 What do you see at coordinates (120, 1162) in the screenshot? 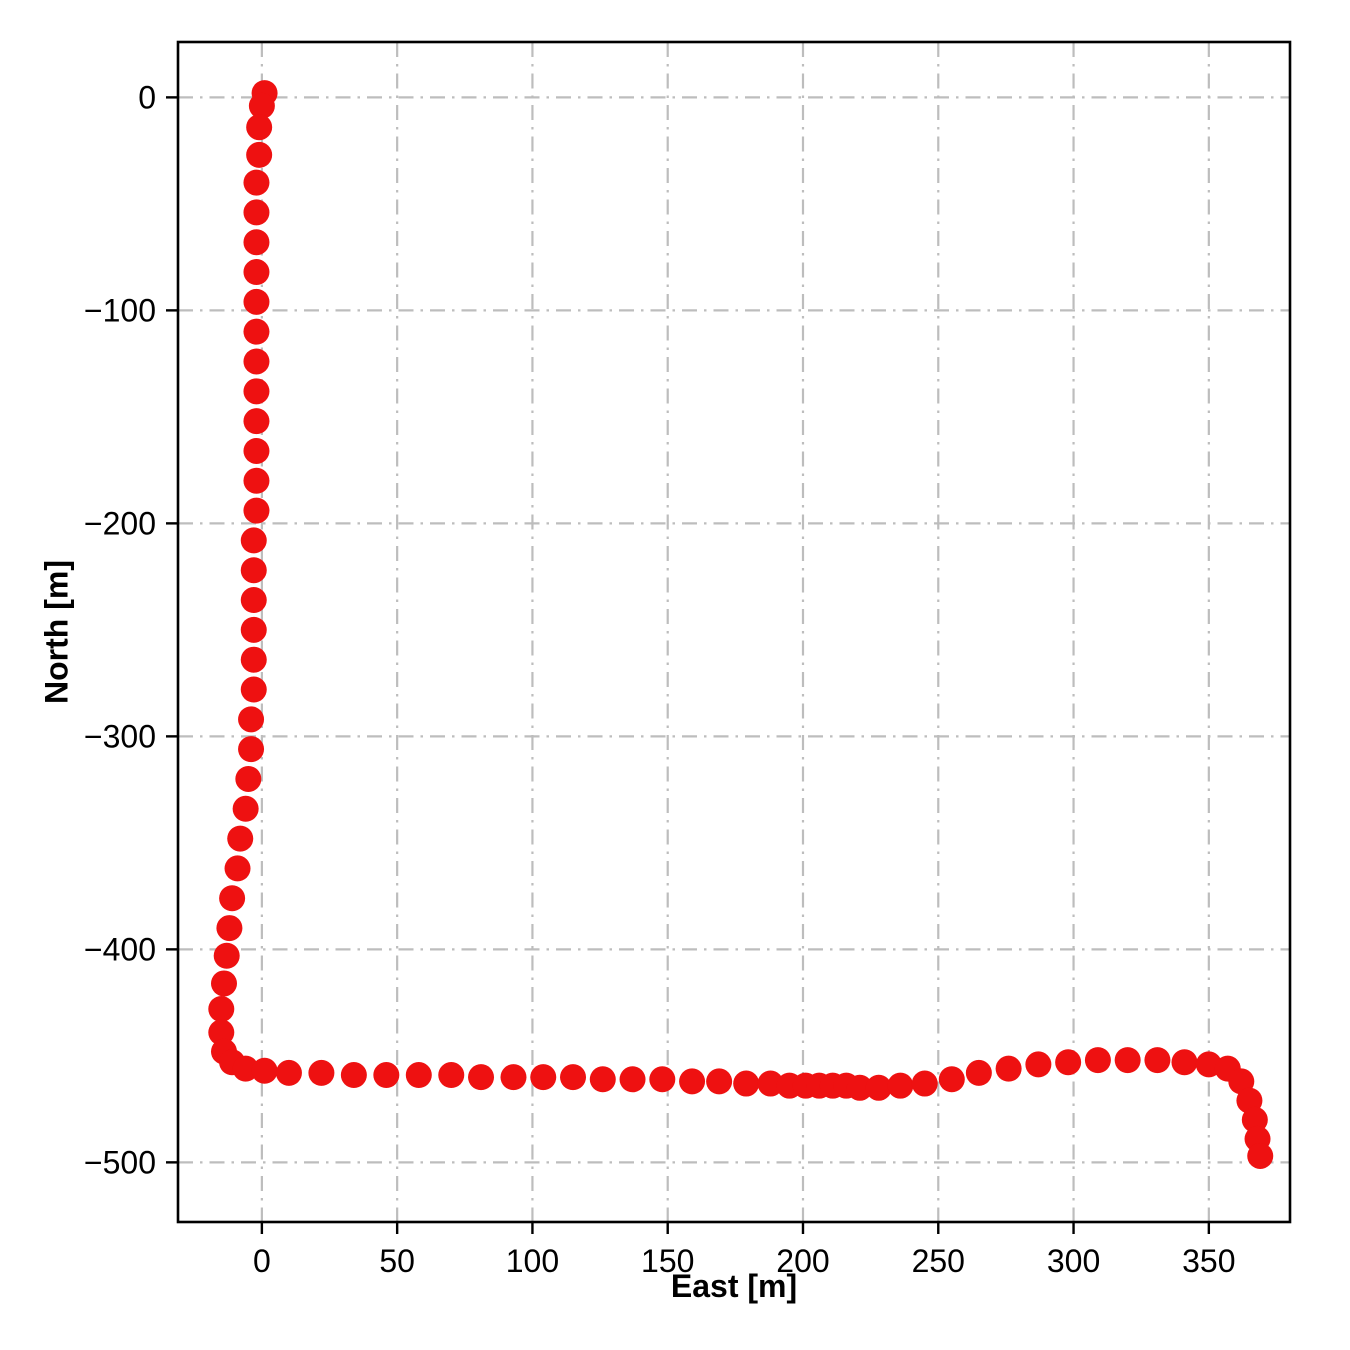
I see `y-tick-label: −500` at bounding box center [120, 1162].